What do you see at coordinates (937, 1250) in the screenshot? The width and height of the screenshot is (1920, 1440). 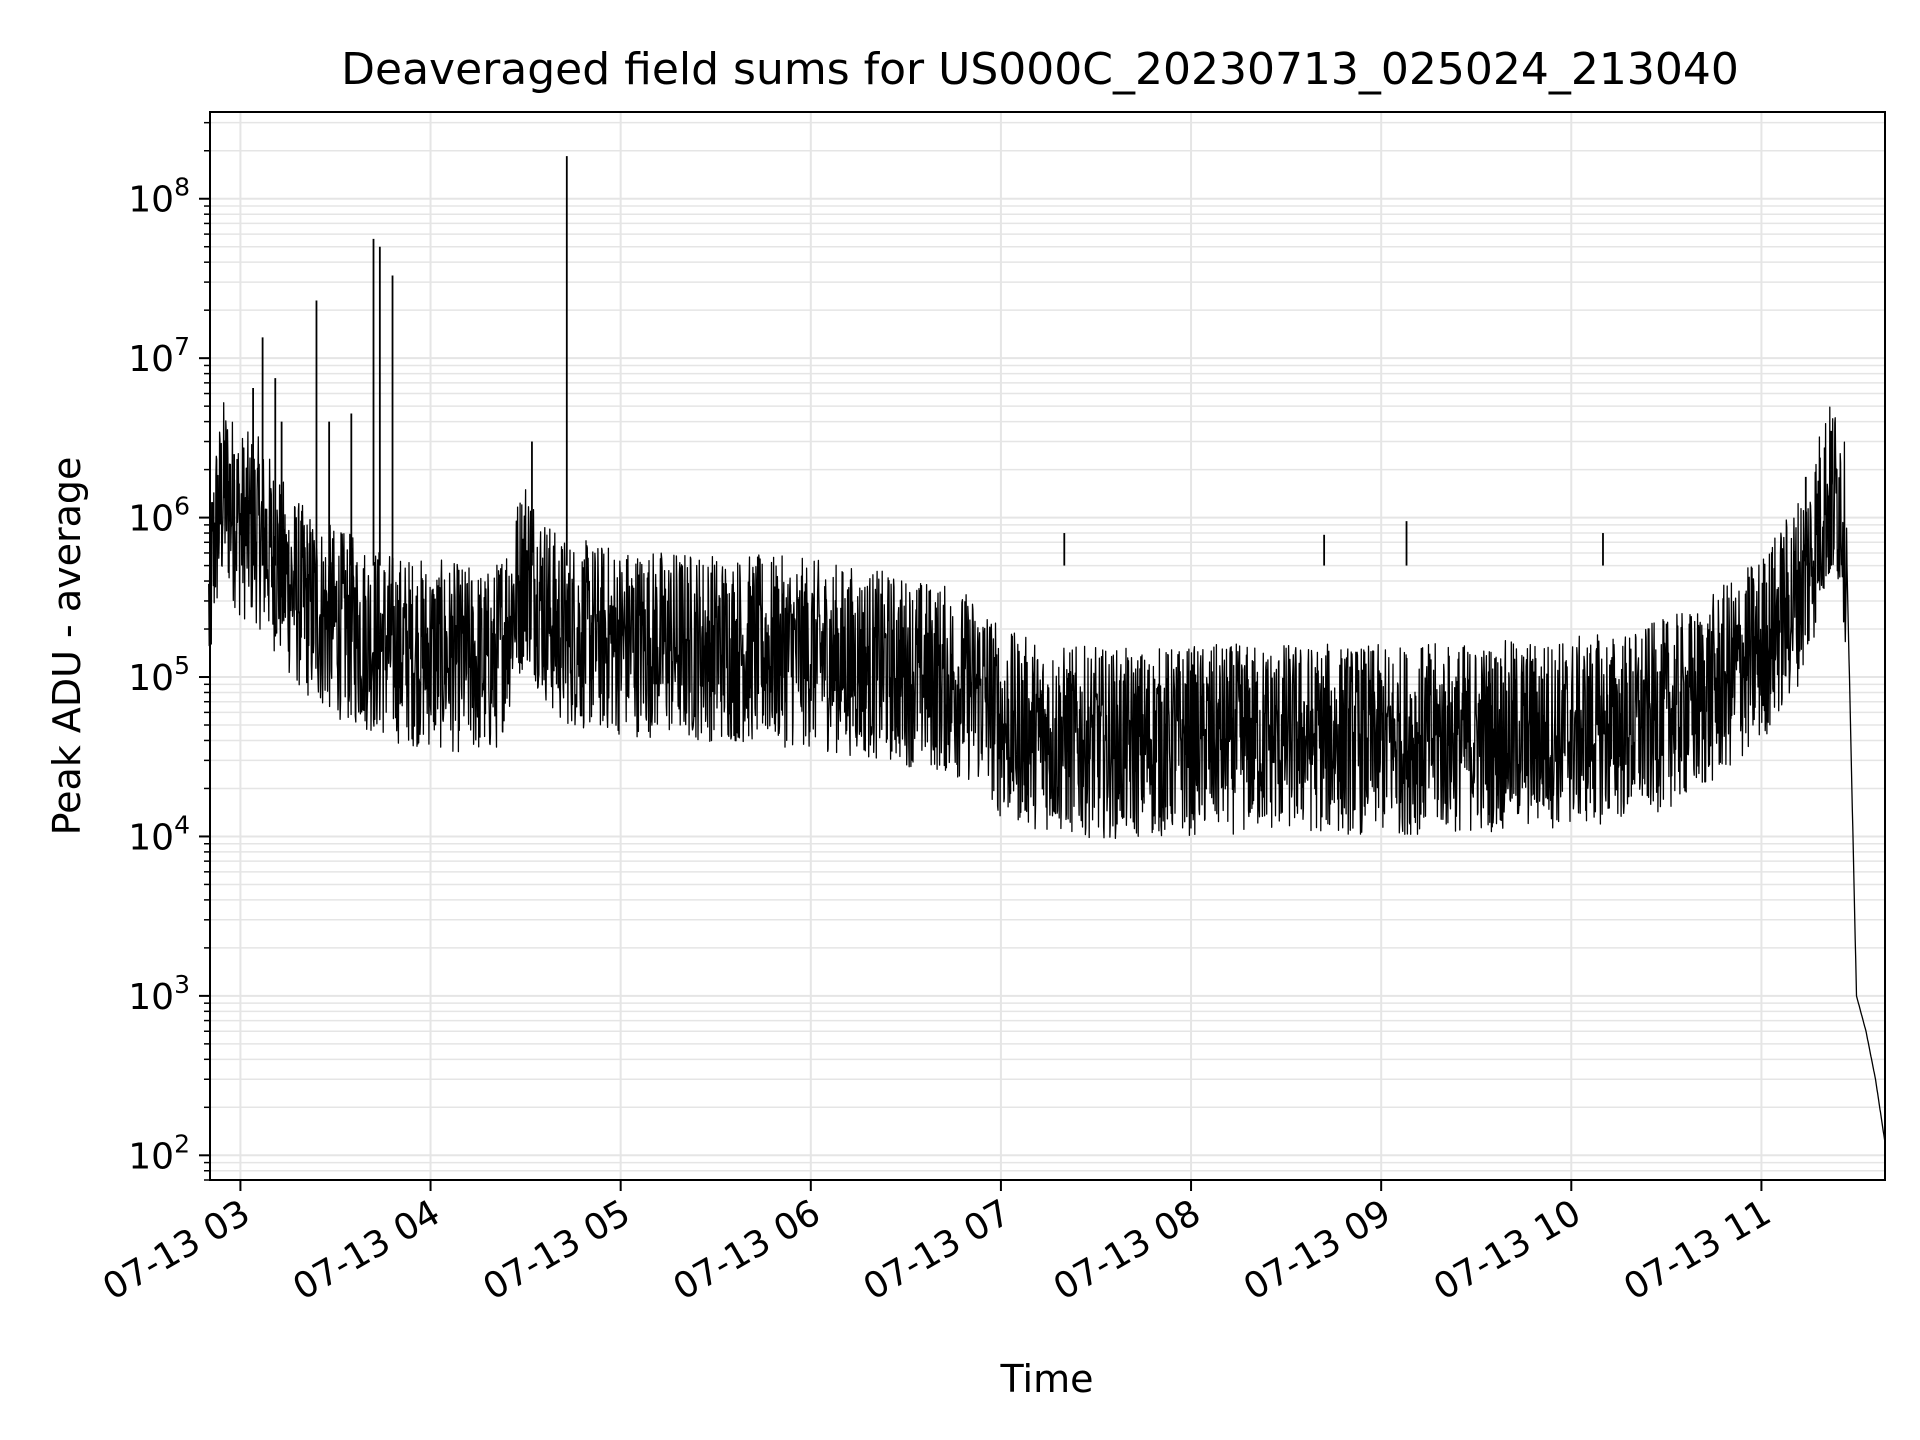 I see `x-tick-label: 07-13 07` at bounding box center [937, 1250].